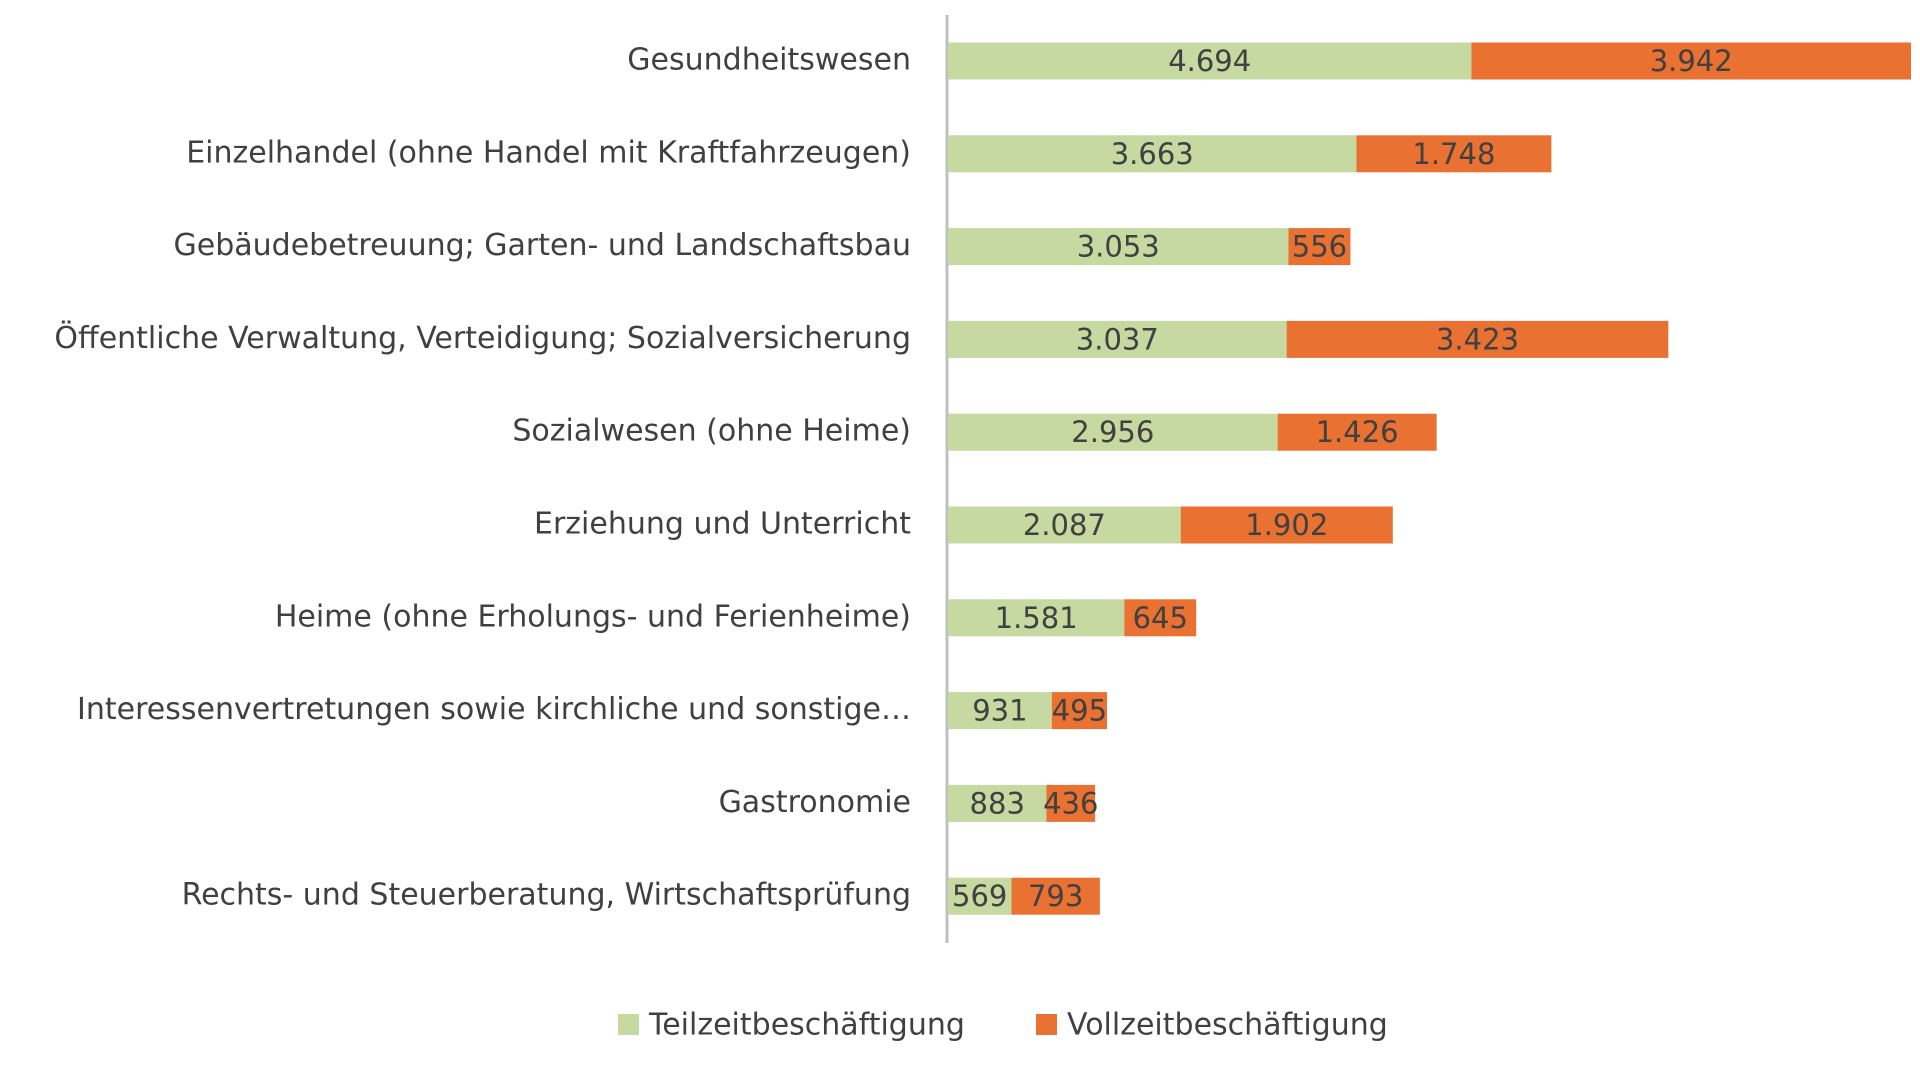  Describe the element at coordinates (593, 616) in the screenshot. I see `category-label: Heime (ohne Erholungs- und Ferienheime)` at that location.